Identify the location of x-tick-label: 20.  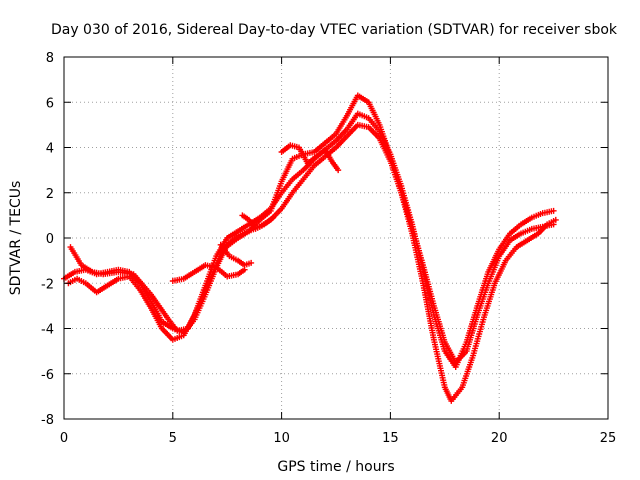
(499, 438).